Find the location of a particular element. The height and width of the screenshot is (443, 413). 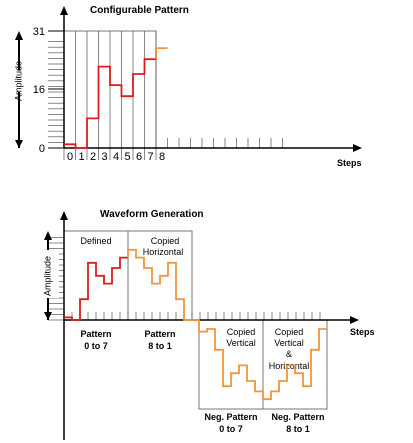

top-x-tick-label: 3 is located at coordinates (104, 157).